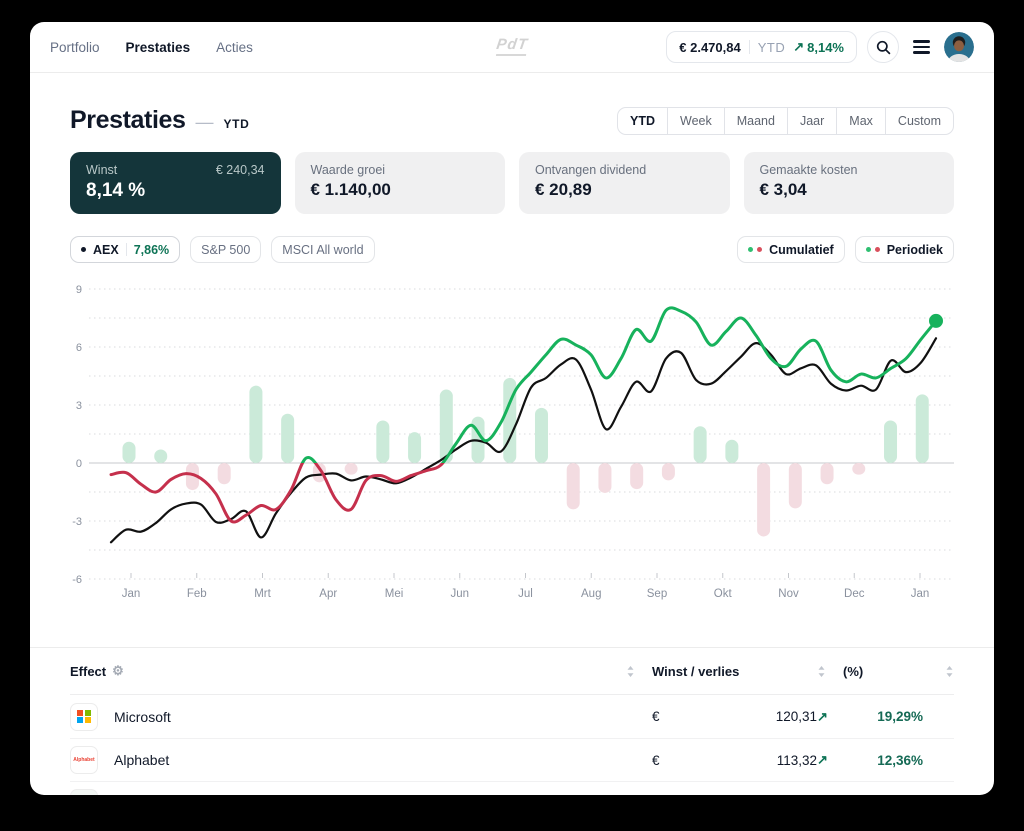  I want to click on svg-text: Mei, so click(394, 594).